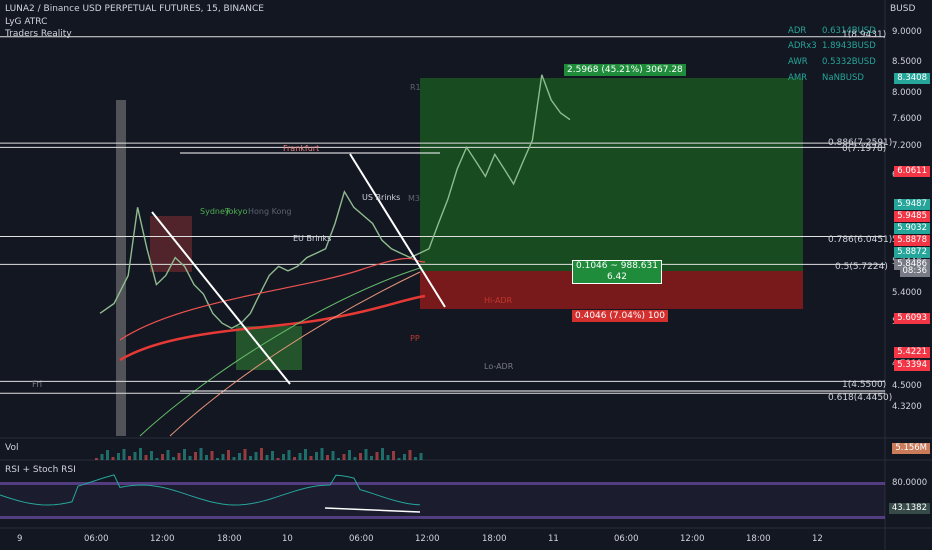 Image resolution: width=932 pixels, height=550 pixels. What do you see at coordinates (912, 252) in the screenshot?
I see `price-label-badge: 5.8872` at bounding box center [912, 252].